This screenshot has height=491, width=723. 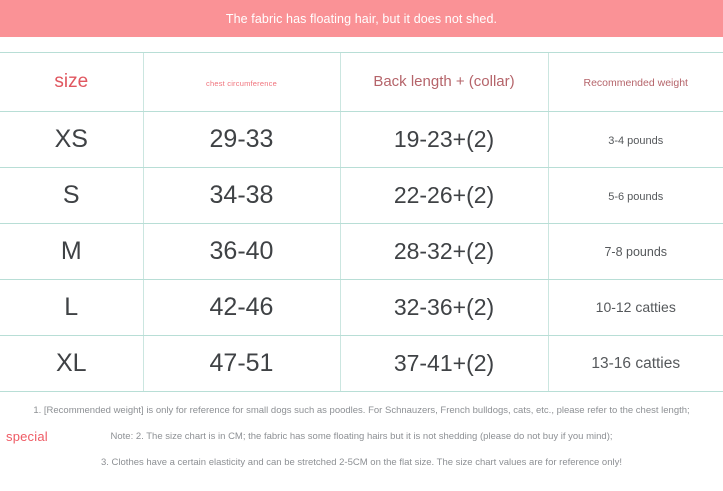 I want to click on value-back-length: 28-32+(2), so click(x=444, y=251).